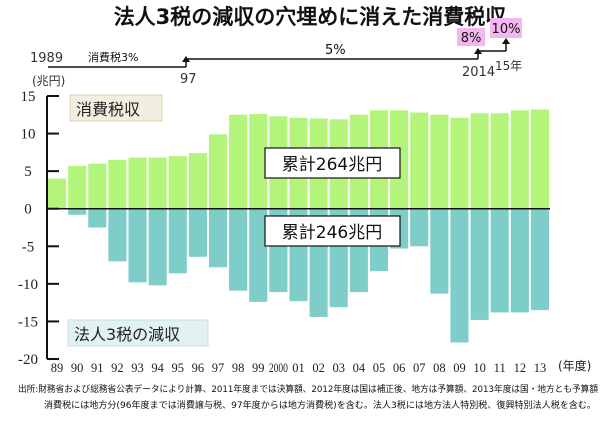  Describe the element at coordinates (113, 57) in the screenshot. I see `timeline-rate-3: 消費税3%` at that location.